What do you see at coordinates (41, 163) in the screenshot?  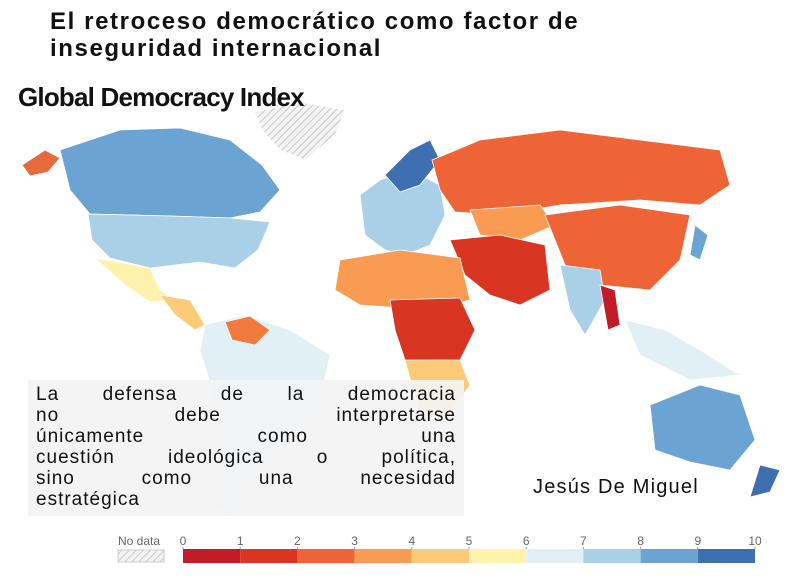 I see `alaska` at bounding box center [41, 163].